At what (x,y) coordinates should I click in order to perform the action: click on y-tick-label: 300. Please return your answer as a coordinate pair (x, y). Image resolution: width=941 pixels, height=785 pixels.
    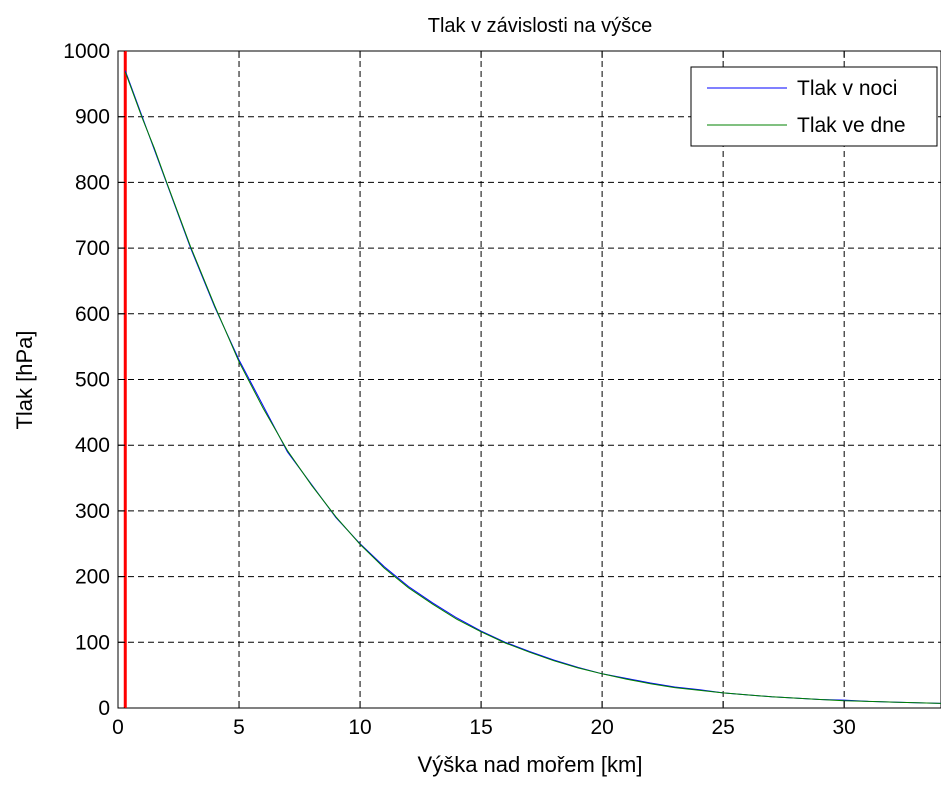
    Looking at the image, I should click on (92, 511).